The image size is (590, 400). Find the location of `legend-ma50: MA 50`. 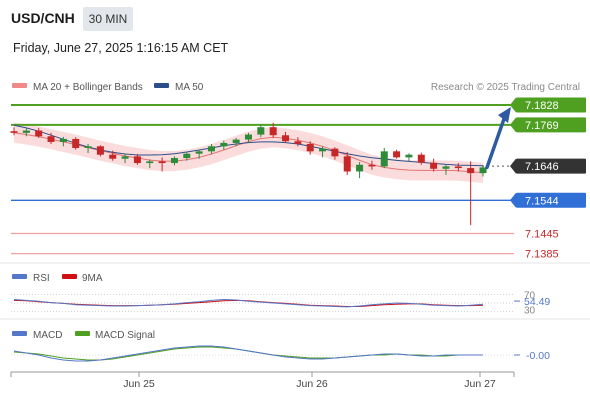

legend-ma50: MA 50 is located at coordinates (189, 87).